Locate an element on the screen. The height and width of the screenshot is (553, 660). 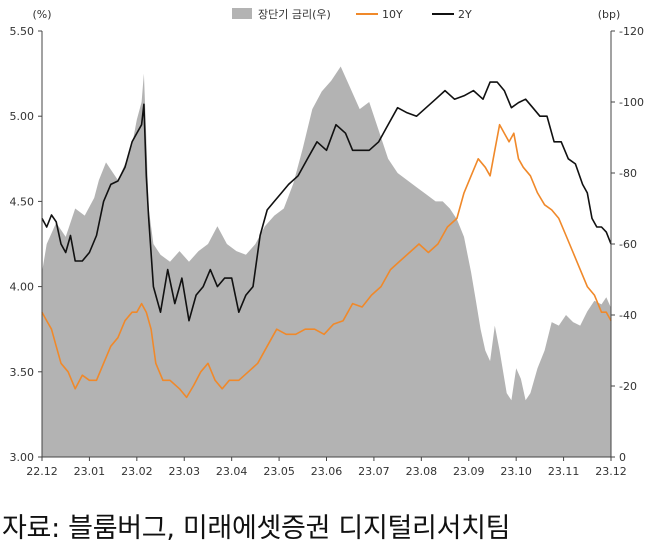
right-tick-label: -40 is located at coordinates (628, 315).